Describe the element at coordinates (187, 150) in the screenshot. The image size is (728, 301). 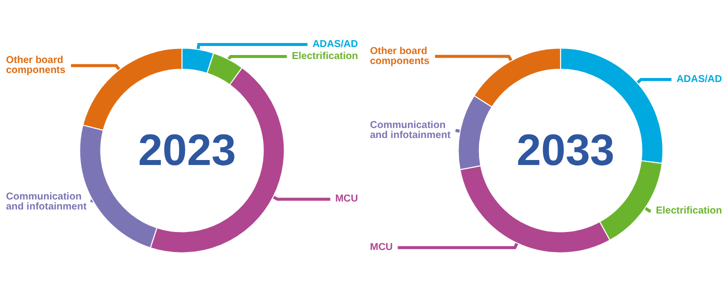
I see `text: 2023` at that location.